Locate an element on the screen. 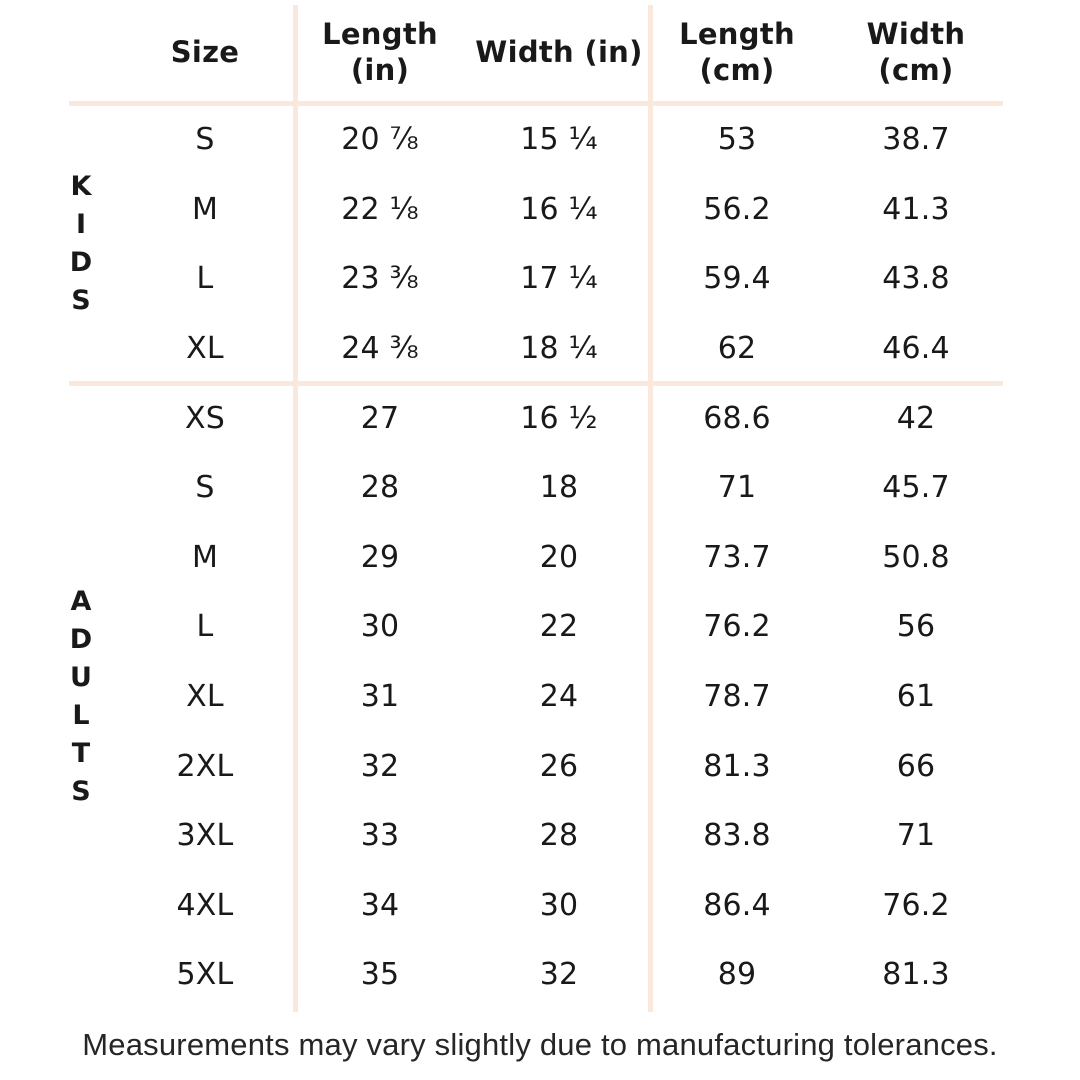  width-in-cell: 26 is located at coordinates (559, 766).